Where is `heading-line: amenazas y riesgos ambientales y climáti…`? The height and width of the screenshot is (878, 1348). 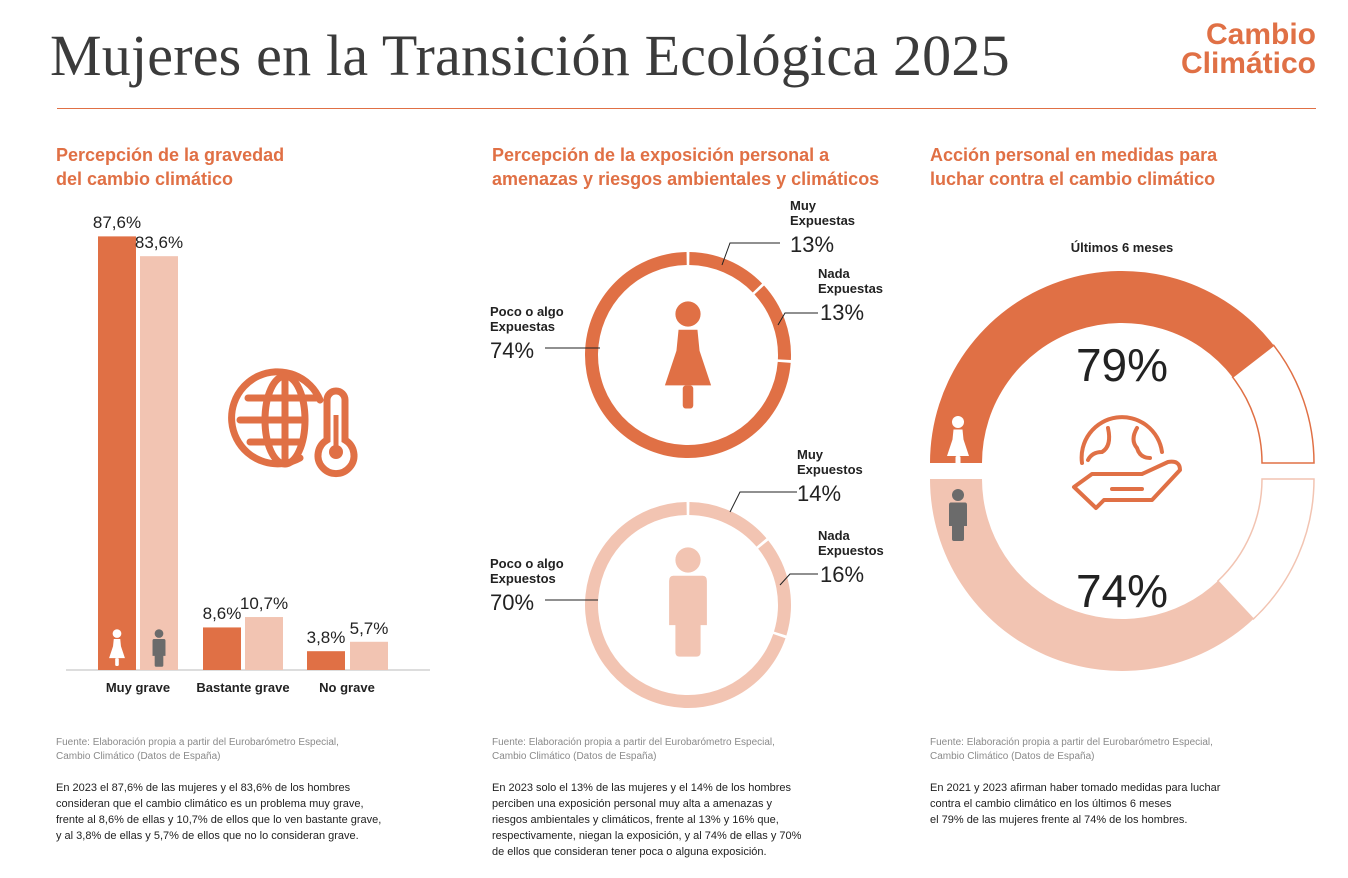 heading-line: amenazas y riesgos ambientales y climáti… is located at coordinates (686, 179).